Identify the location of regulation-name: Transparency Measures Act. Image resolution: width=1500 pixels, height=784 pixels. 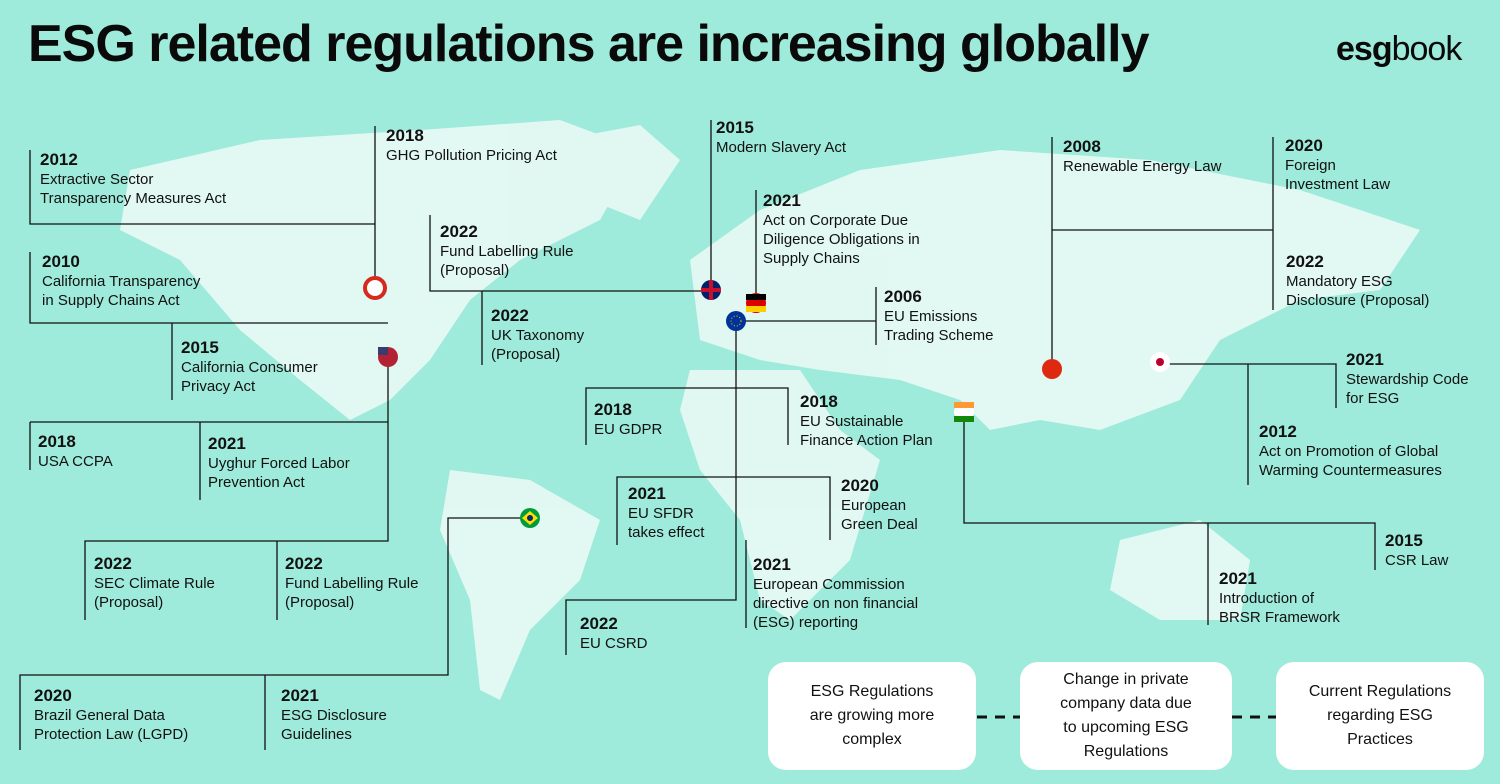
(133, 198).